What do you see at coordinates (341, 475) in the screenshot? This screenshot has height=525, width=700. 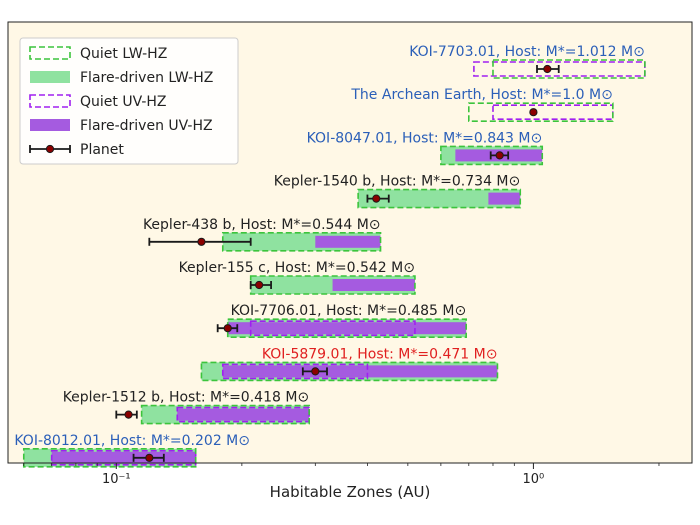 I see `x-axis: 10⁻¹ 10⁰` at bounding box center [341, 475].